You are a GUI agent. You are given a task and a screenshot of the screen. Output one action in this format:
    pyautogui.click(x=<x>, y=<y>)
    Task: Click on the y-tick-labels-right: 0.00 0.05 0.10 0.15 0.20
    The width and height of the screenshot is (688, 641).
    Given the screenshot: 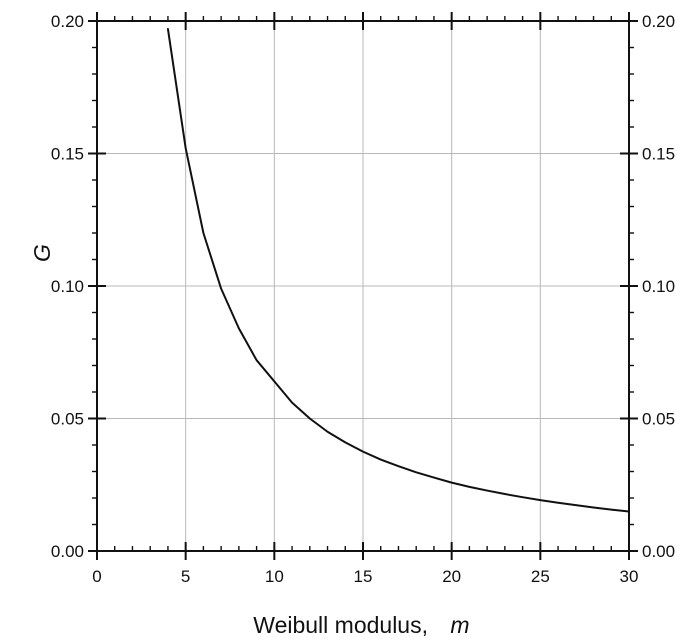 What is the action you would take?
    pyautogui.click(x=658, y=286)
    